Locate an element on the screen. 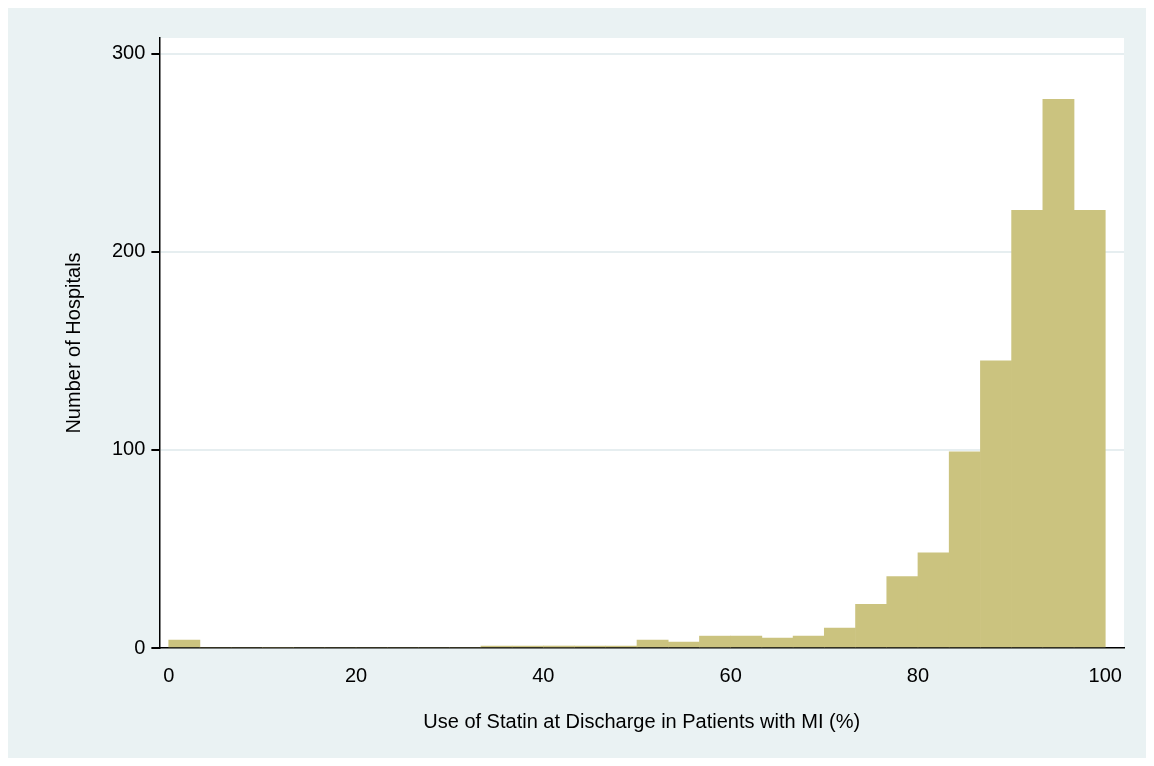  x-tick-label: 20 is located at coordinates (356, 674).